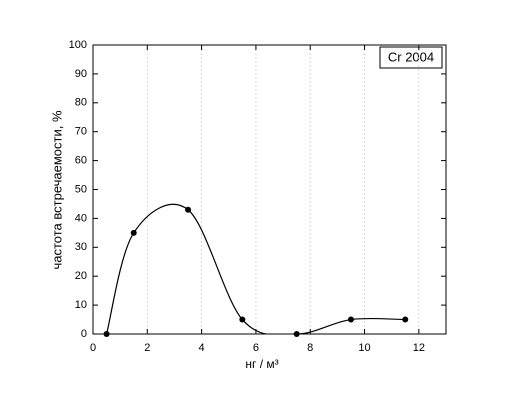 Image resolution: width=517 pixels, height=400 pixels. Describe the element at coordinates (310, 348) in the screenshot. I see `x-tick-label: 8` at that location.